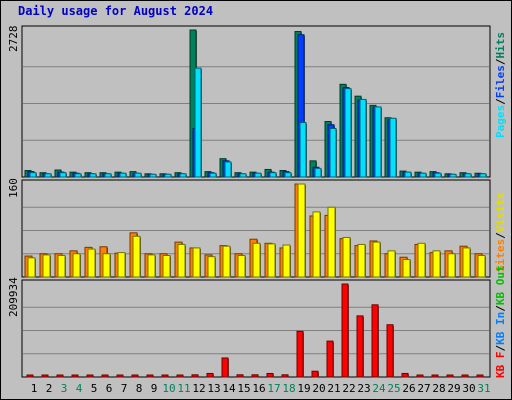 The height and width of the screenshot is (400, 512). Describe the element at coordinates (243, 388) in the screenshot. I see `x-tick-day-15: 15` at that location.